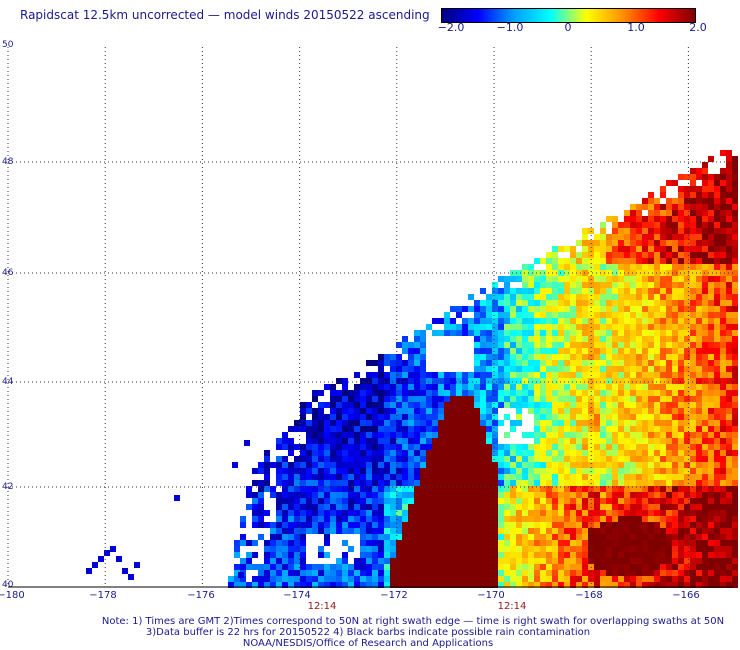 Image resolution: width=740 pixels, height=650 pixels. Describe the element at coordinates (8, 45) in the screenshot. I see `lat-label-50: 50` at that location.